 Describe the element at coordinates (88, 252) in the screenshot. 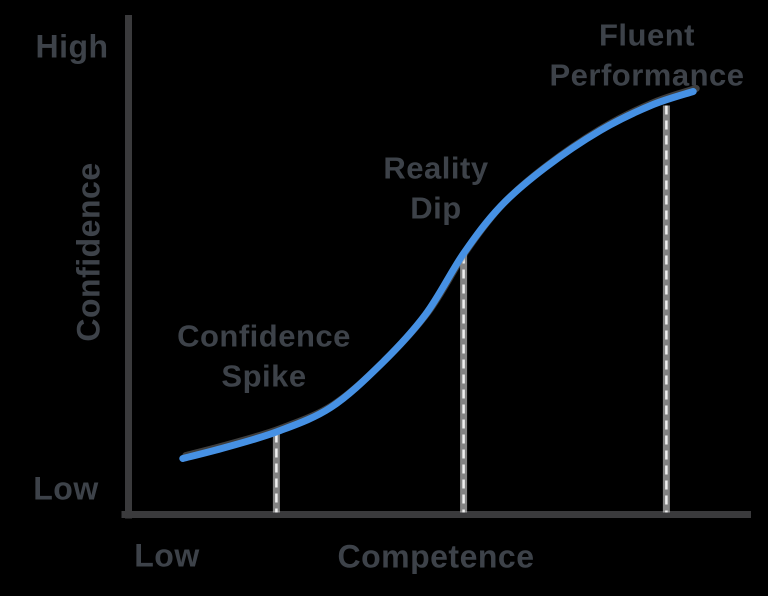

I see `y-axis-title: Confidence` at that location.